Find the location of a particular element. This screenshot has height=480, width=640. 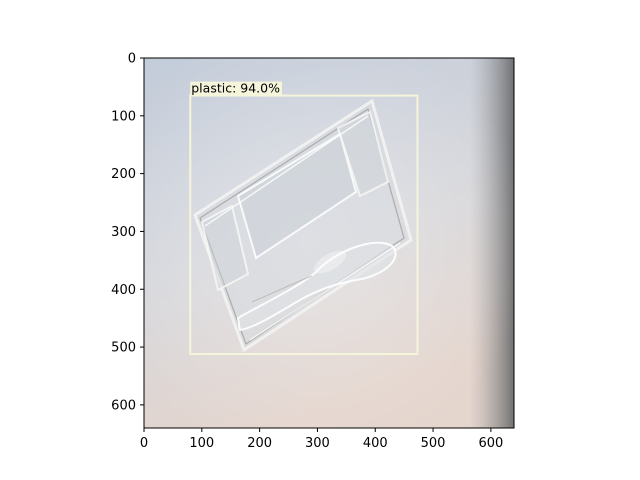

detection-label: plastic: 94.0% is located at coordinates (235, 88).